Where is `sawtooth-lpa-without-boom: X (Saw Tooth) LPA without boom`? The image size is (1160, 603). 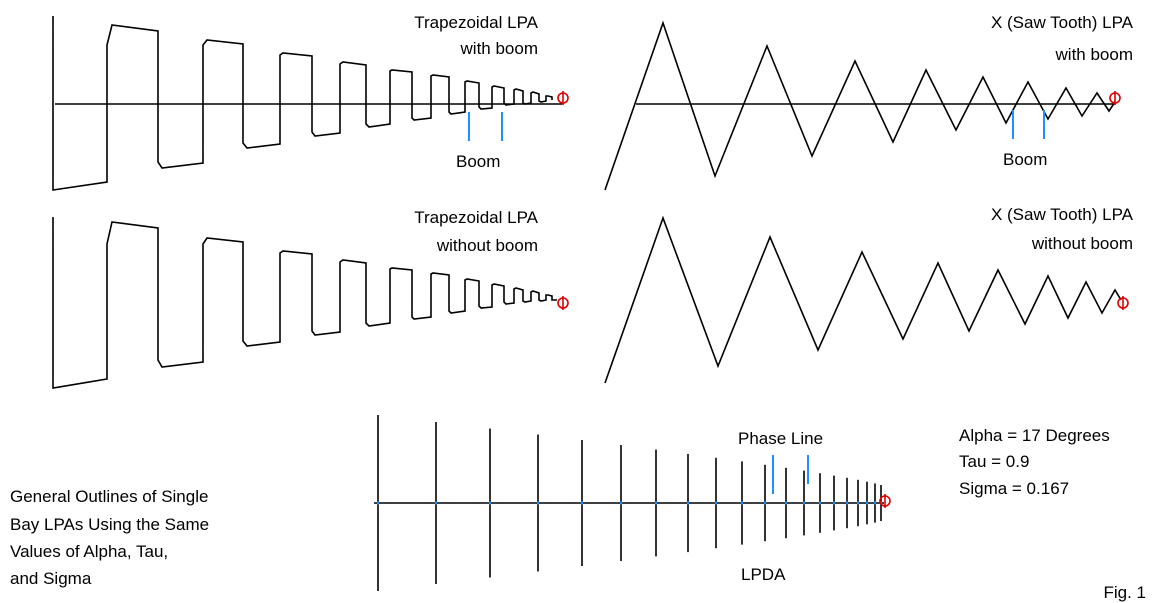
sawtooth-lpa-without-boom: X (Saw Tooth) LPA without boom is located at coordinates (869, 294).